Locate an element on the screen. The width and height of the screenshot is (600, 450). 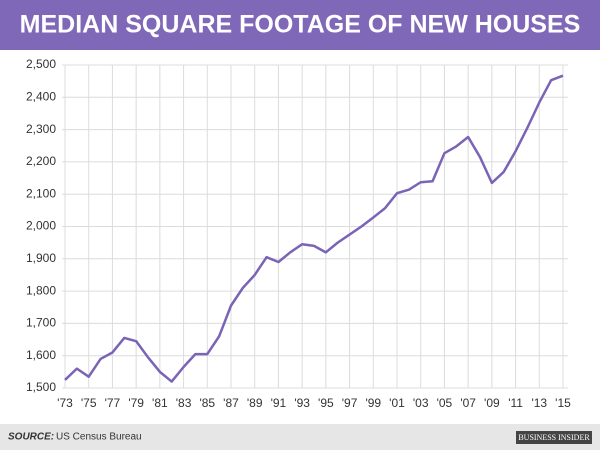
brand-box is located at coordinates (554, 437).